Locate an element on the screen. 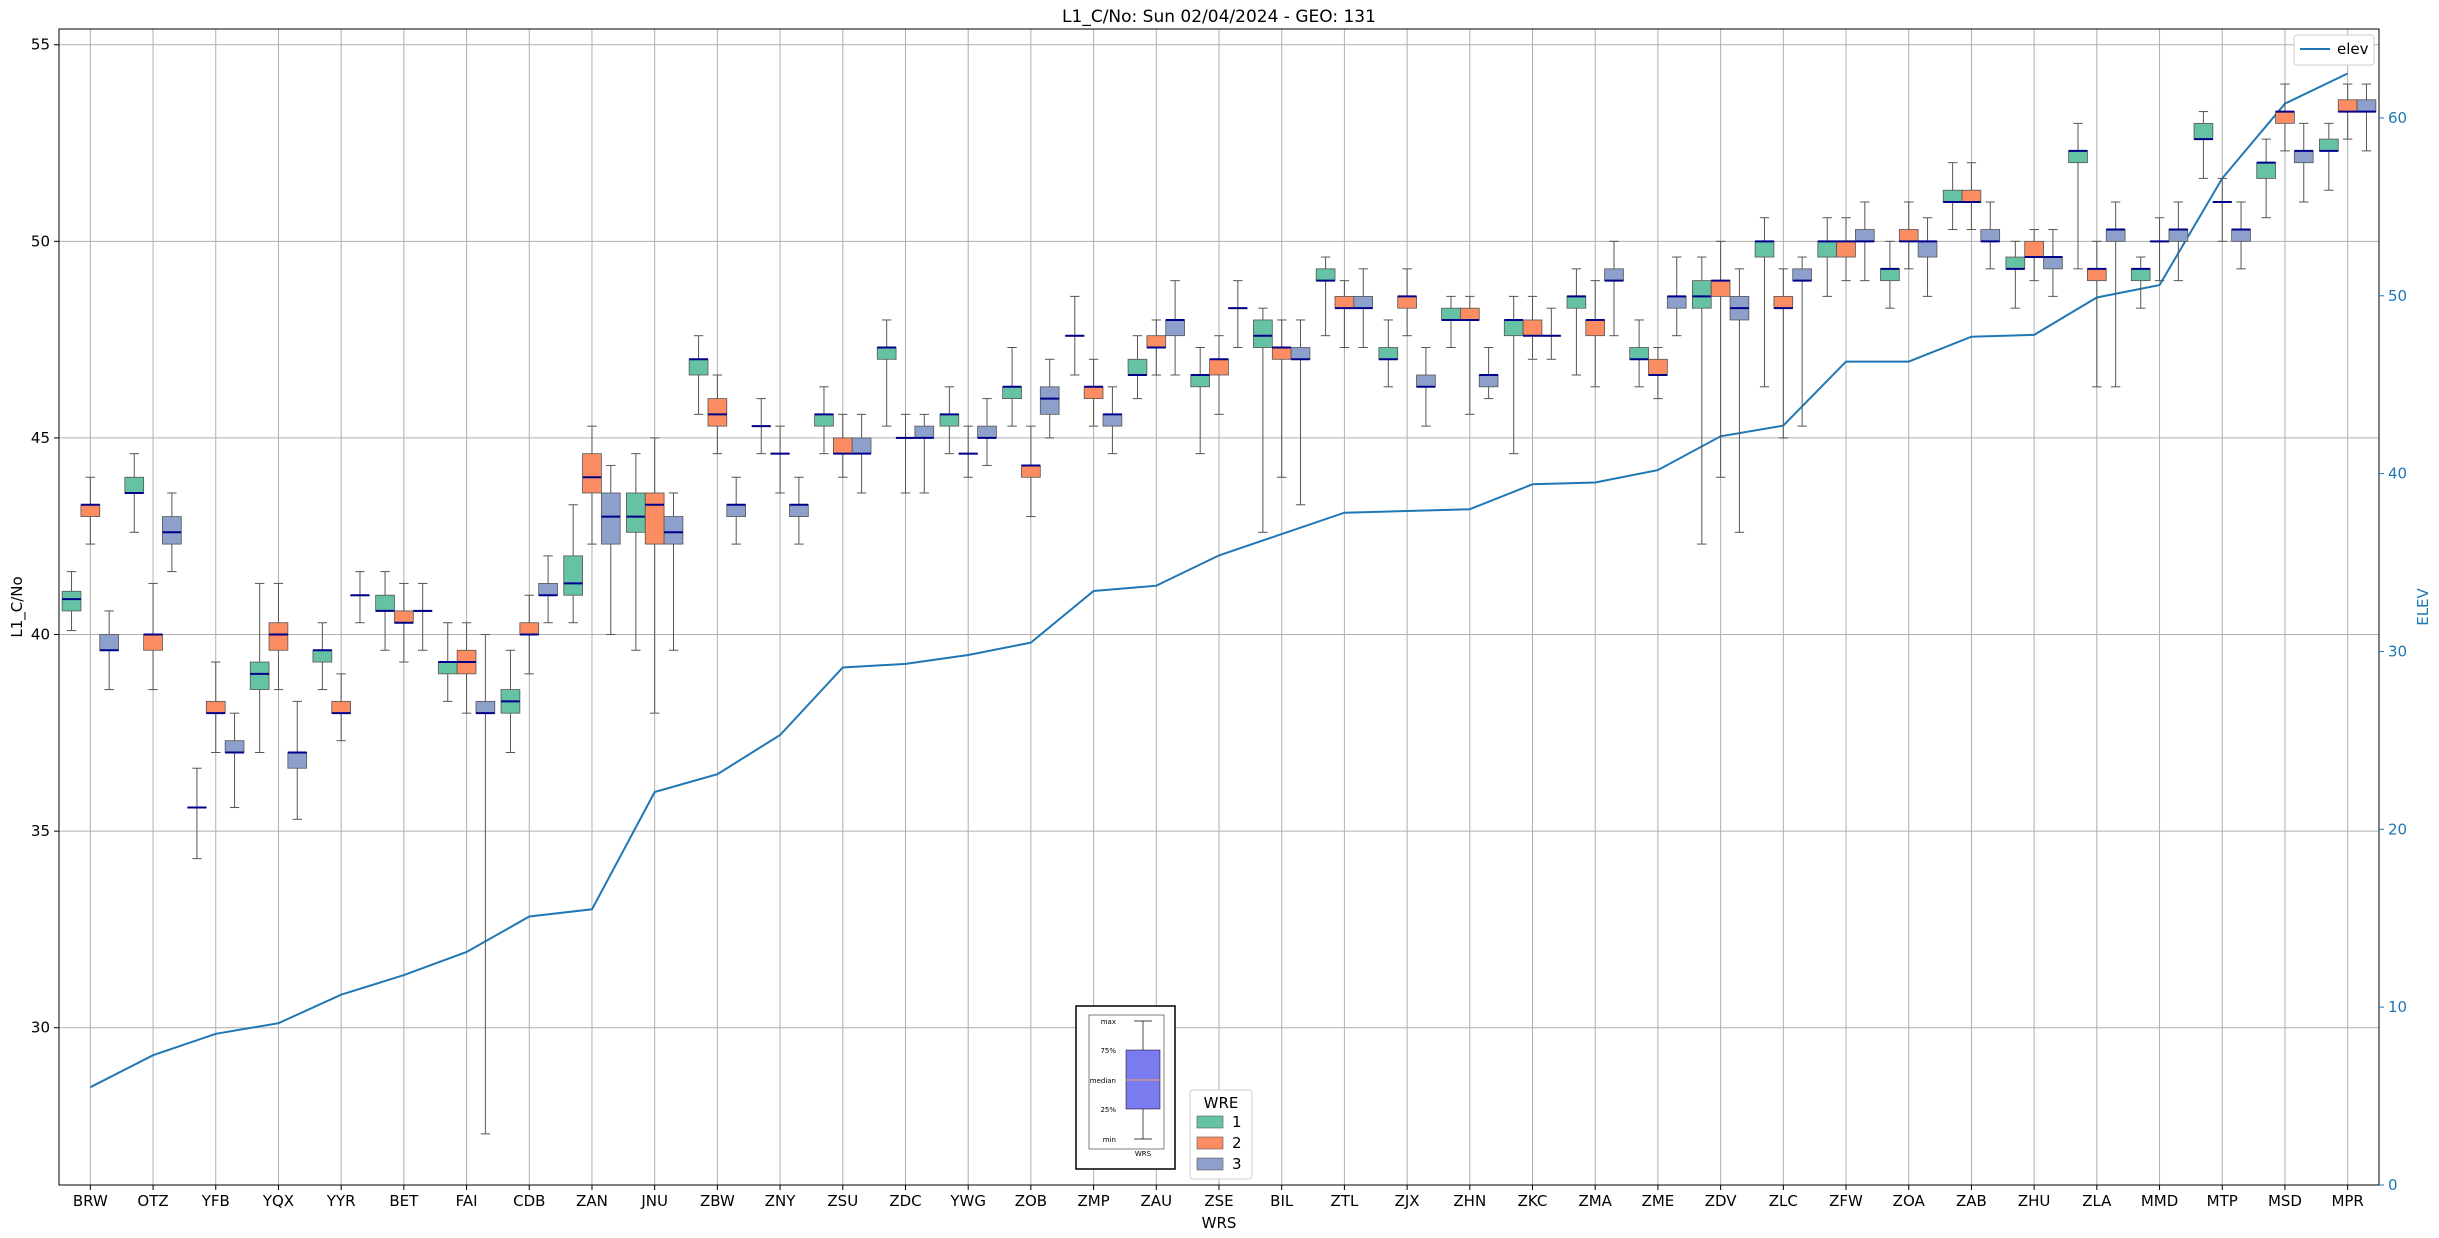 Image resolution: width=2439 pixels, height=1238 pixels. box-zob-wre3 is located at coordinates (1049, 398).